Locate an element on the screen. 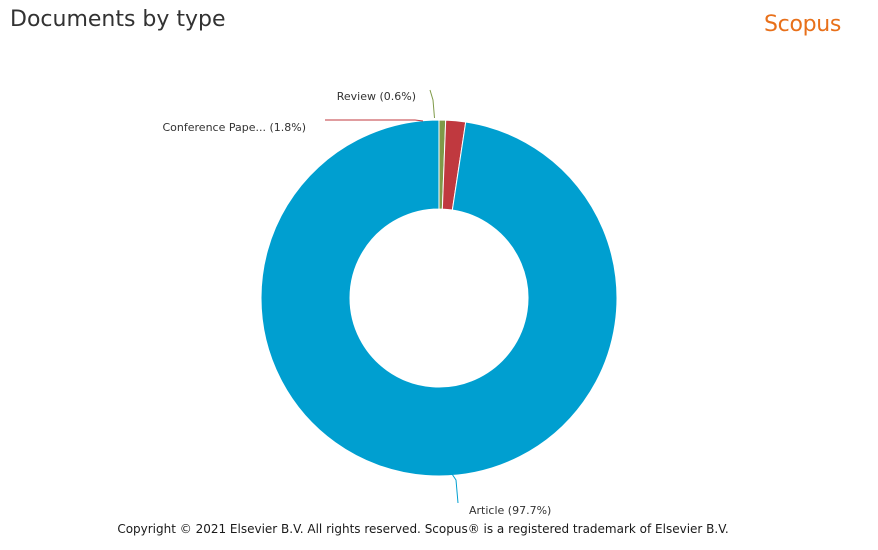  slice-label-conference-paper: Conference Pape... (1.8%) is located at coordinates (235, 127).